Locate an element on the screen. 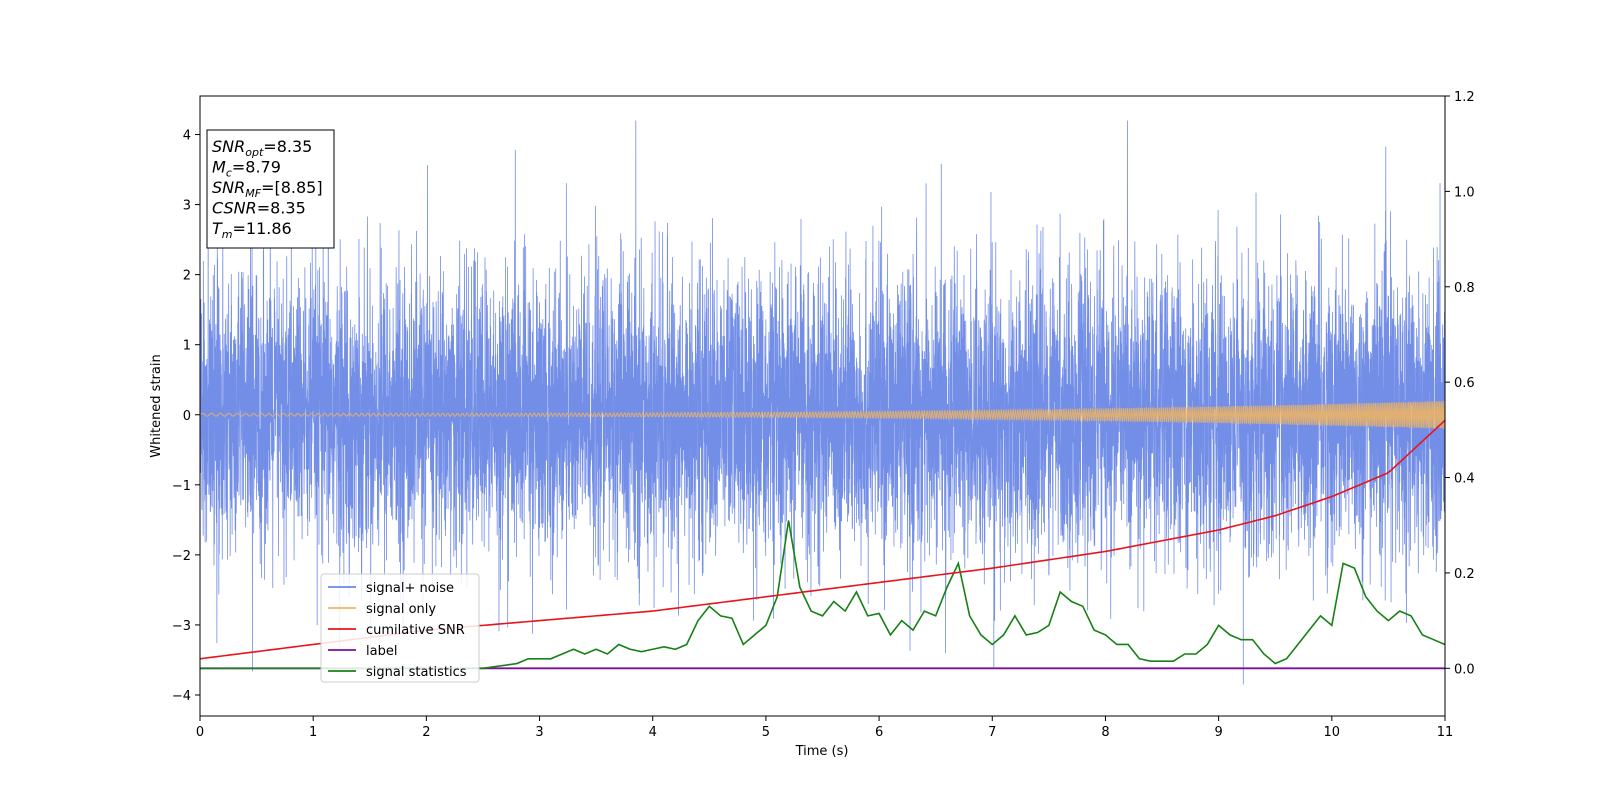 The width and height of the screenshot is (1600, 800). y-axis-label: Whitened strain is located at coordinates (156, 405).